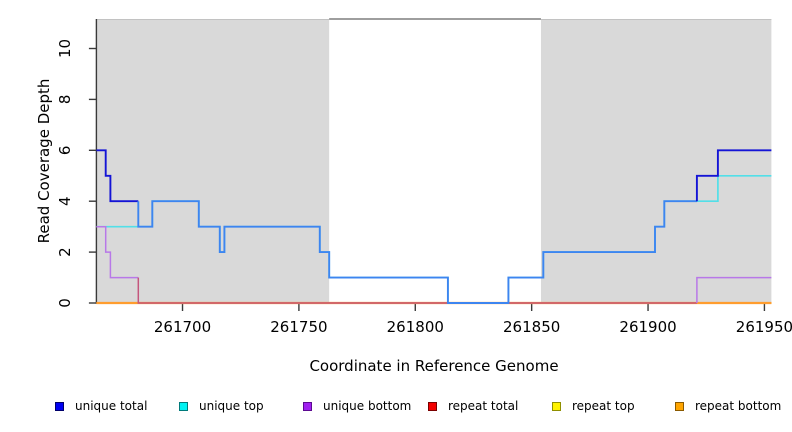  I want to click on legend-item-unique-bottom: unique bottom, so click(357, 406).